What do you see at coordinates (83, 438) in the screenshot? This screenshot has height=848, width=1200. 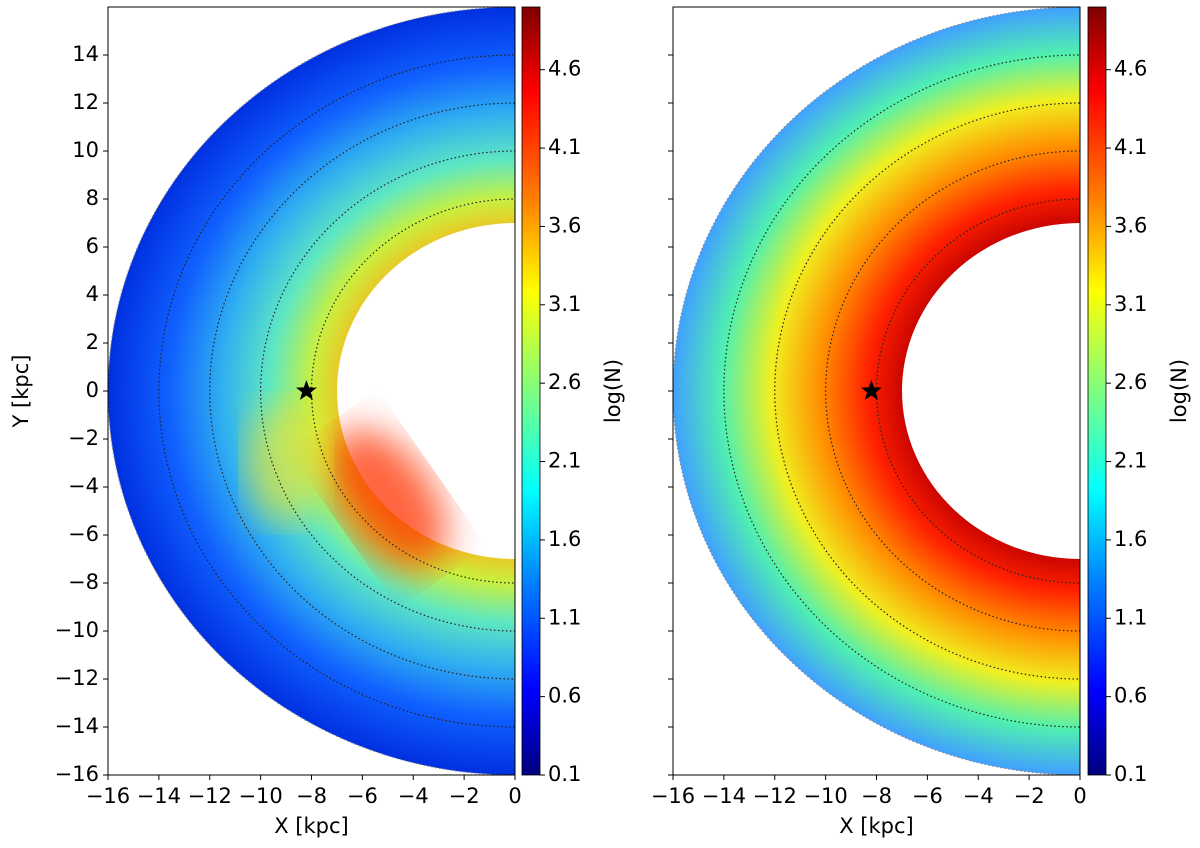 I see `y-tick-label: −2` at bounding box center [83, 438].